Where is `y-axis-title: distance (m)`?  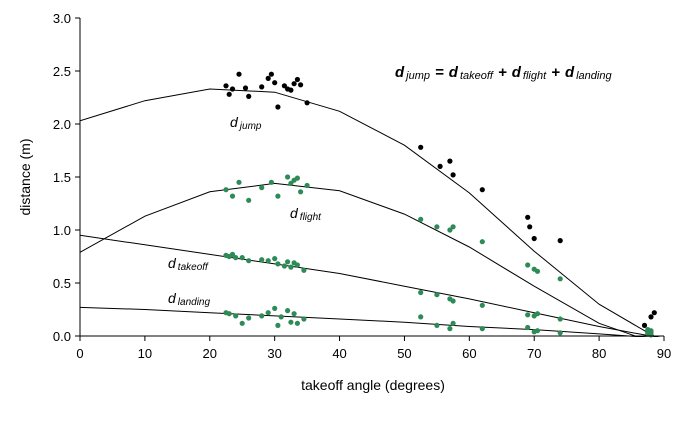
y-axis-title: distance (m) is located at coordinates (25, 176).